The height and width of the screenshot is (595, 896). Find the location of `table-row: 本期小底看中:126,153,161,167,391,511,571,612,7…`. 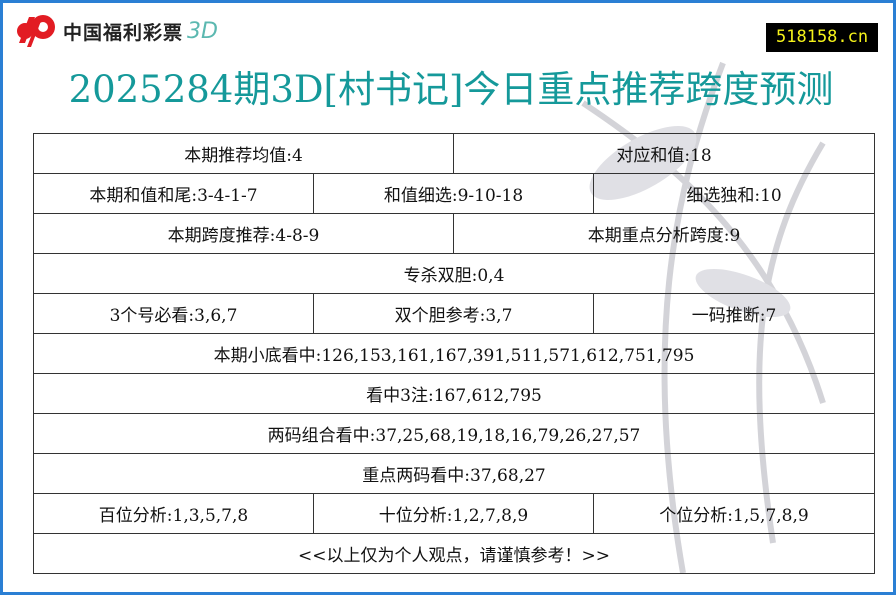

table-row: 本期小底看中:126,153,161,167,391,511,571,612,7… is located at coordinates (454, 353).